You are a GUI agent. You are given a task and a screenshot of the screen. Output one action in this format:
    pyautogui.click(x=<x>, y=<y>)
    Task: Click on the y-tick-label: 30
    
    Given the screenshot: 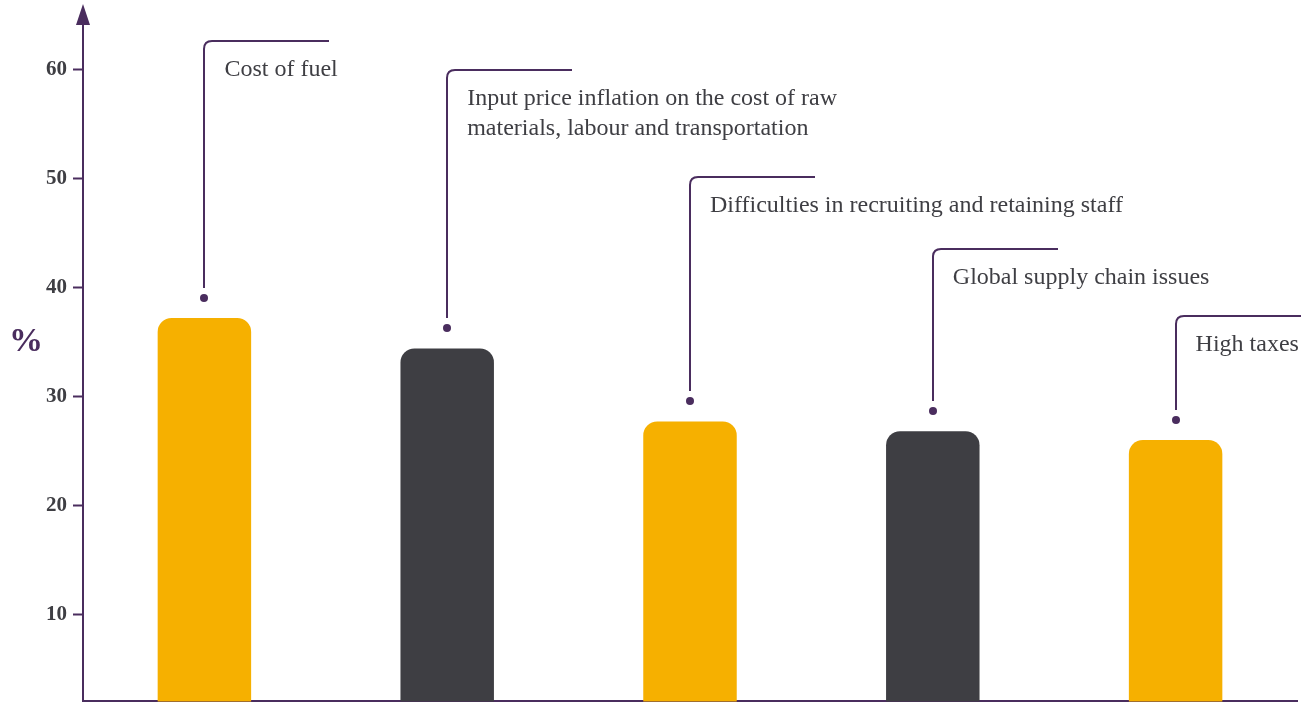 What is the action you would take?
    pyautogui.click(x=56, y=394)
    